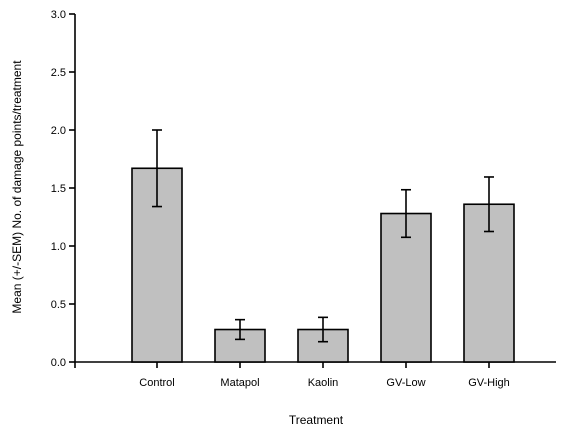 The image size is (569, 430). I want to click on x-tick-label: Kaolin, so click(323, 383).